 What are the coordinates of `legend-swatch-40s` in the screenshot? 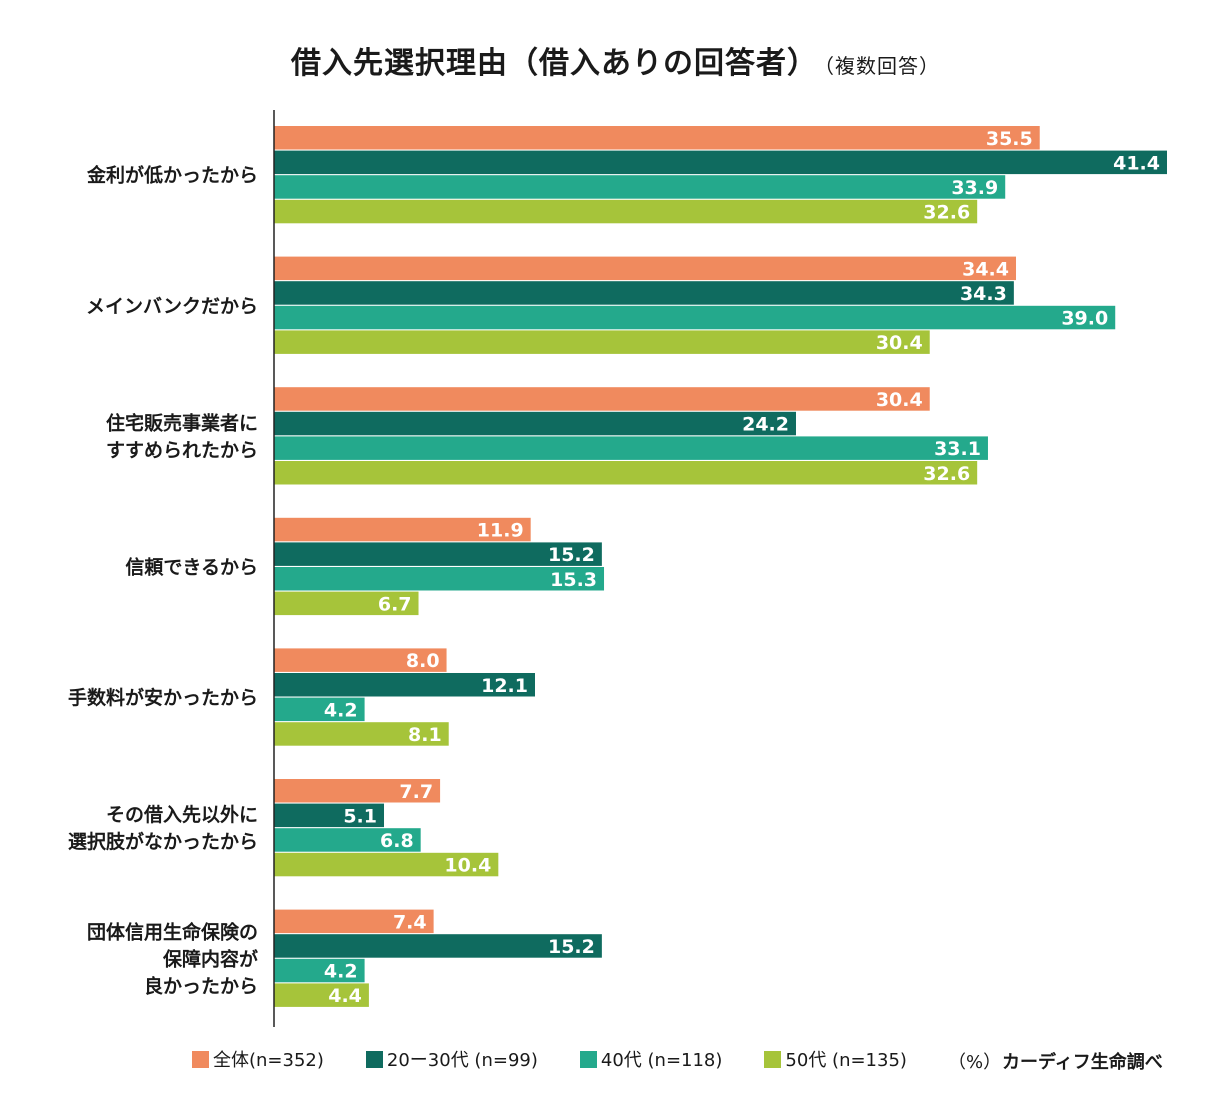 It's located at (588, 1059).